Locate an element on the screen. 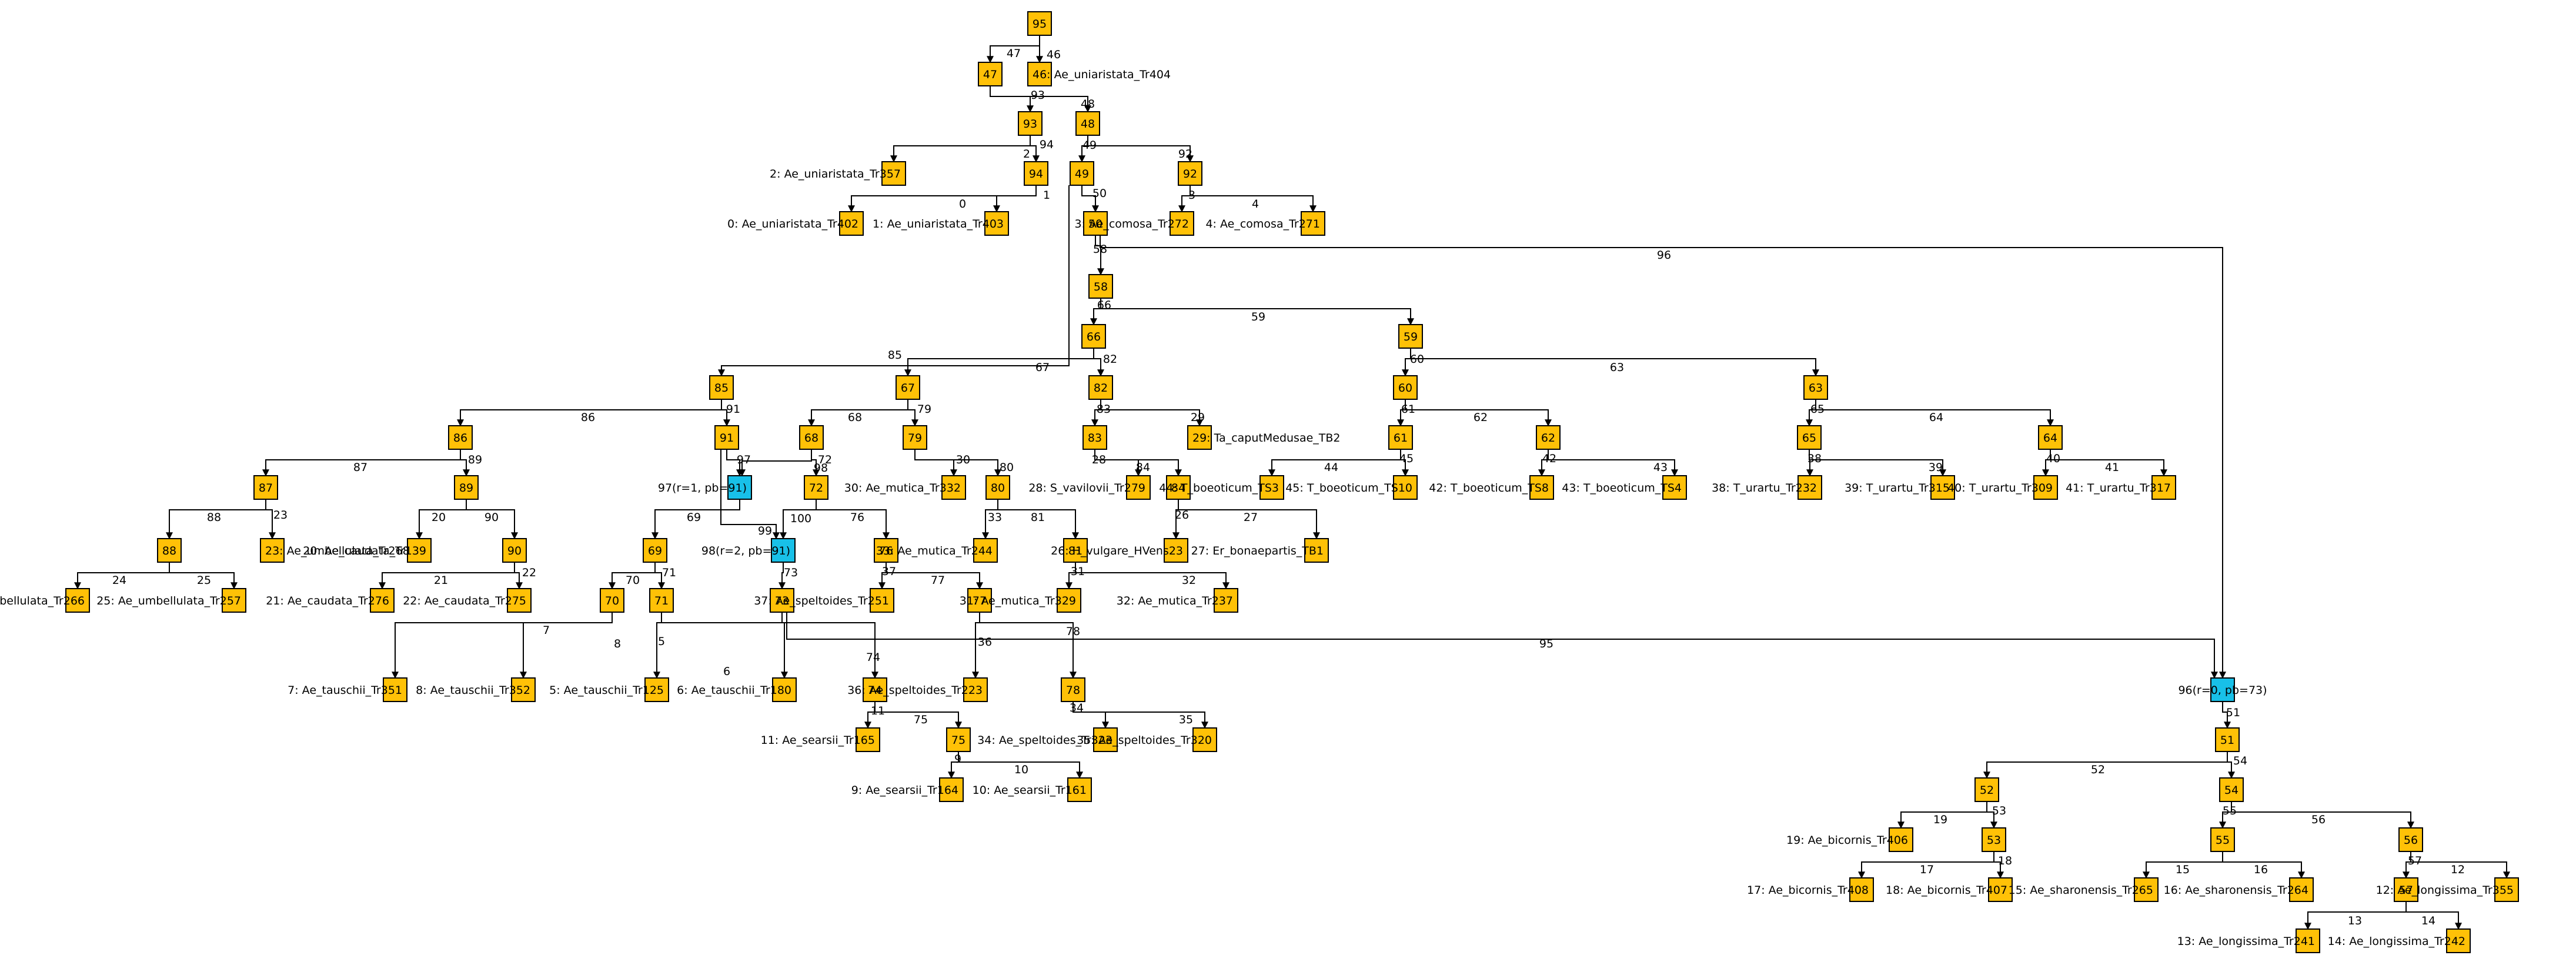 The image size is (2576, 962). node-80: 80 is located at coordinates (997, 487).